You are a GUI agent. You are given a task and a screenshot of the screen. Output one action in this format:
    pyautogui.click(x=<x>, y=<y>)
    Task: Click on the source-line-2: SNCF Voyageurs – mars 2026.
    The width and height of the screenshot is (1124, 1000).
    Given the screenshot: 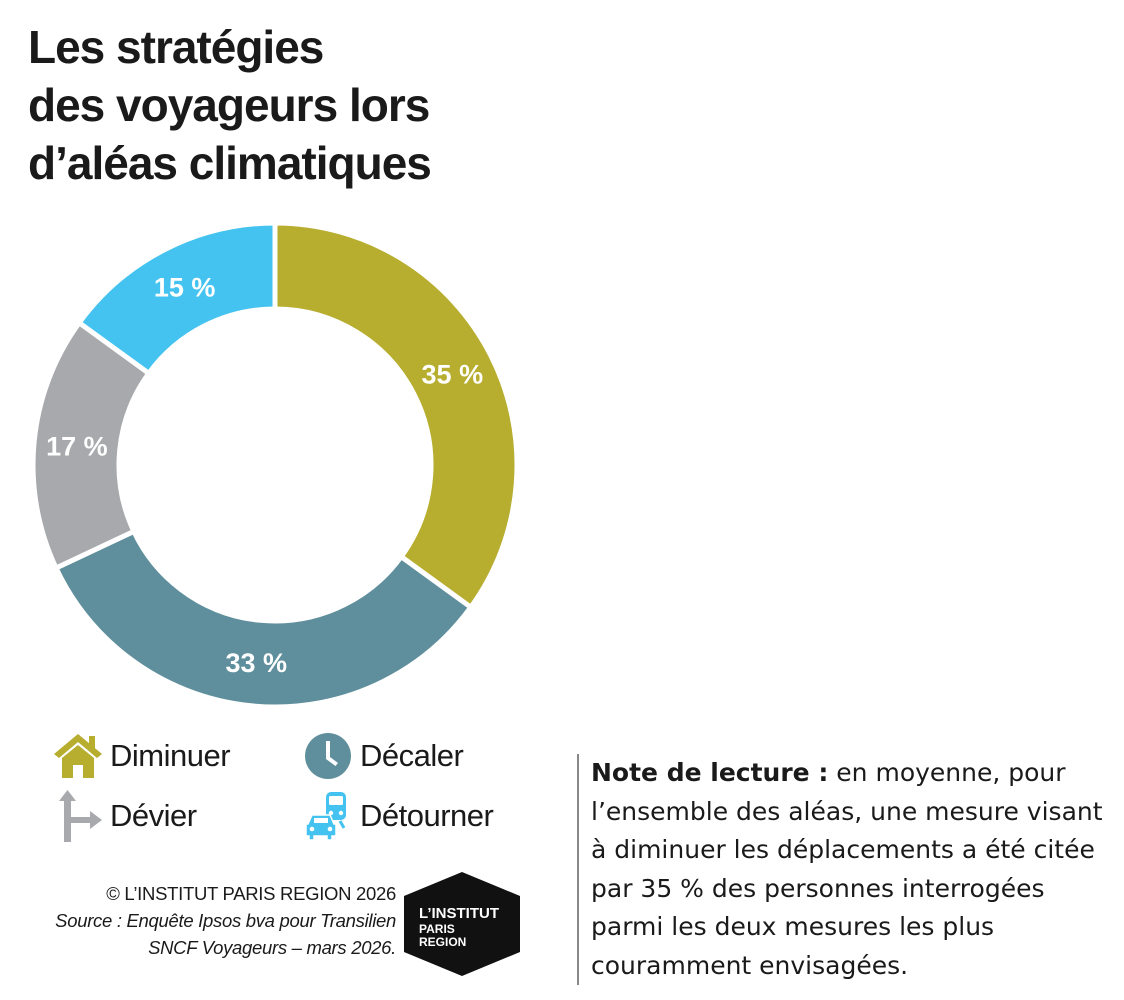 What is the action you would take?
    pyautogui.click(x=272, y=947)
    